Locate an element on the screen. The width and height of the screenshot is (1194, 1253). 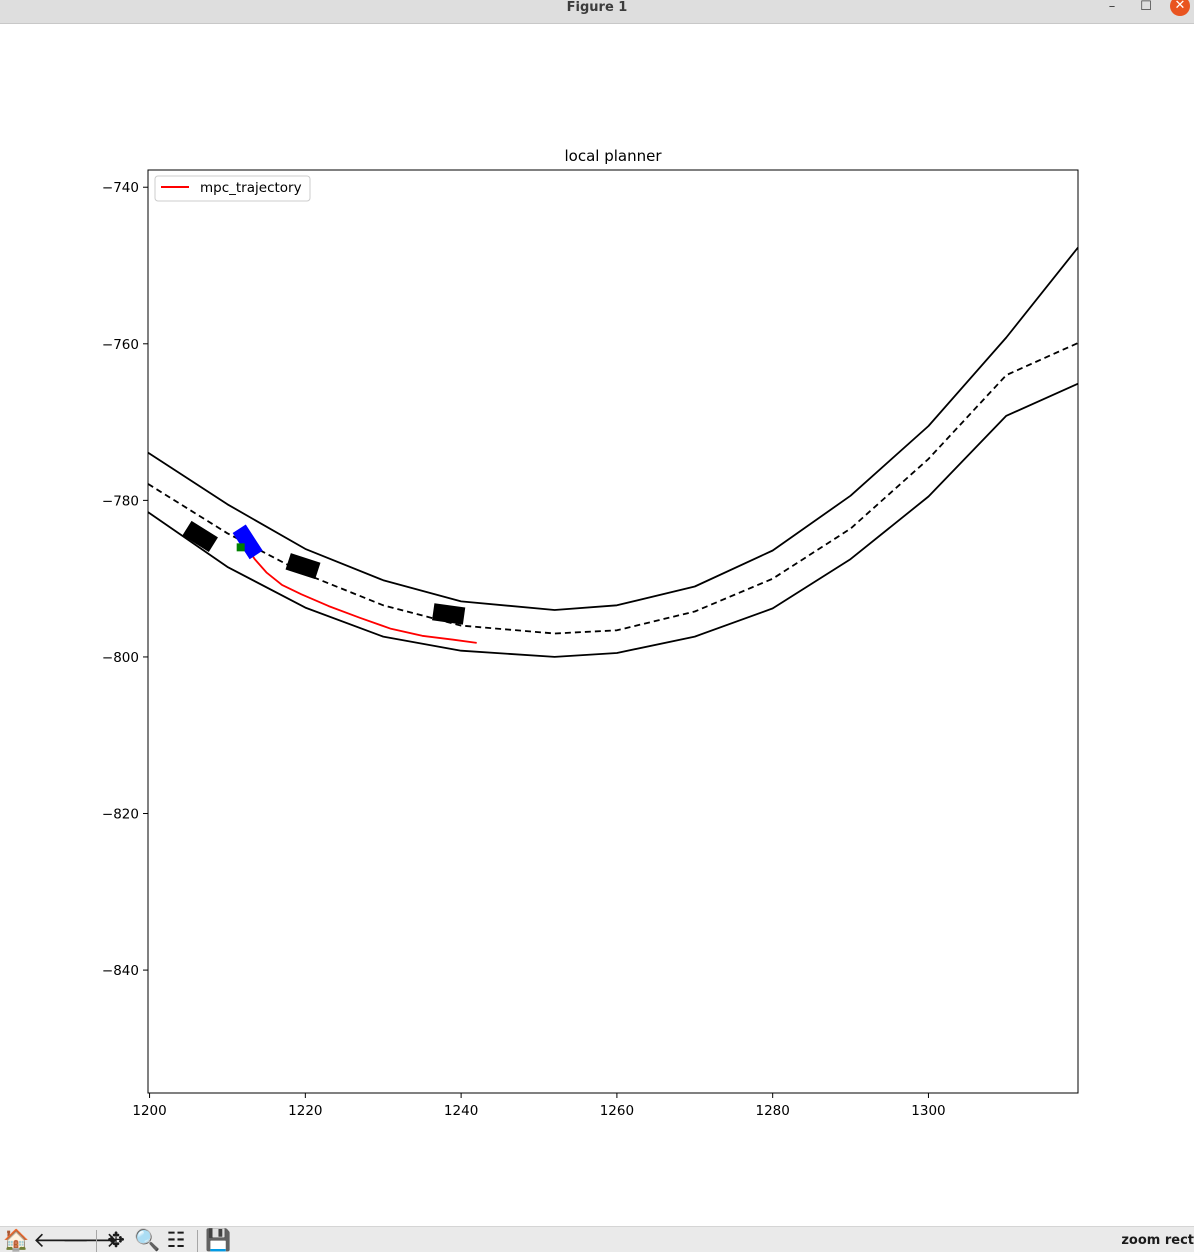
home-icon: 🏠 is located at coordinates (16, 1240).